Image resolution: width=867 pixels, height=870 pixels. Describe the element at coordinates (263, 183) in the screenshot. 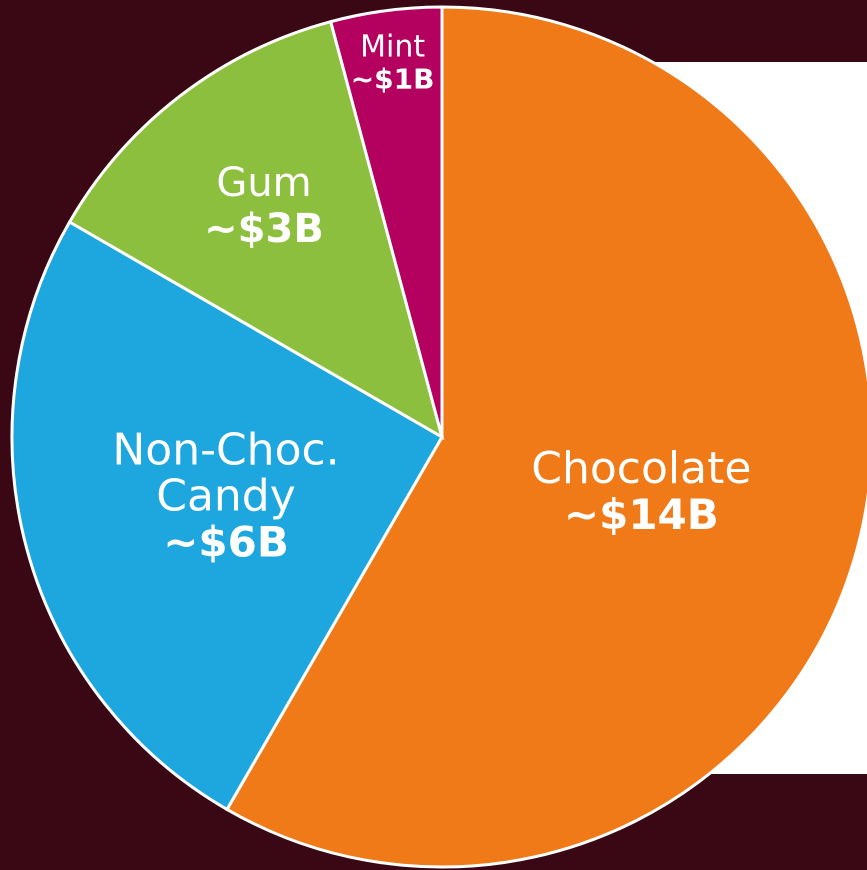

I see `slice-label: Gum` at that location.